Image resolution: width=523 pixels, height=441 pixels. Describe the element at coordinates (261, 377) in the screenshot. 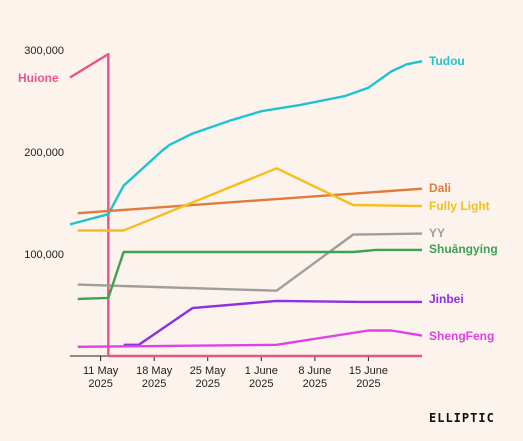

I see `x-tick-label: 1 June 2025` at that location.